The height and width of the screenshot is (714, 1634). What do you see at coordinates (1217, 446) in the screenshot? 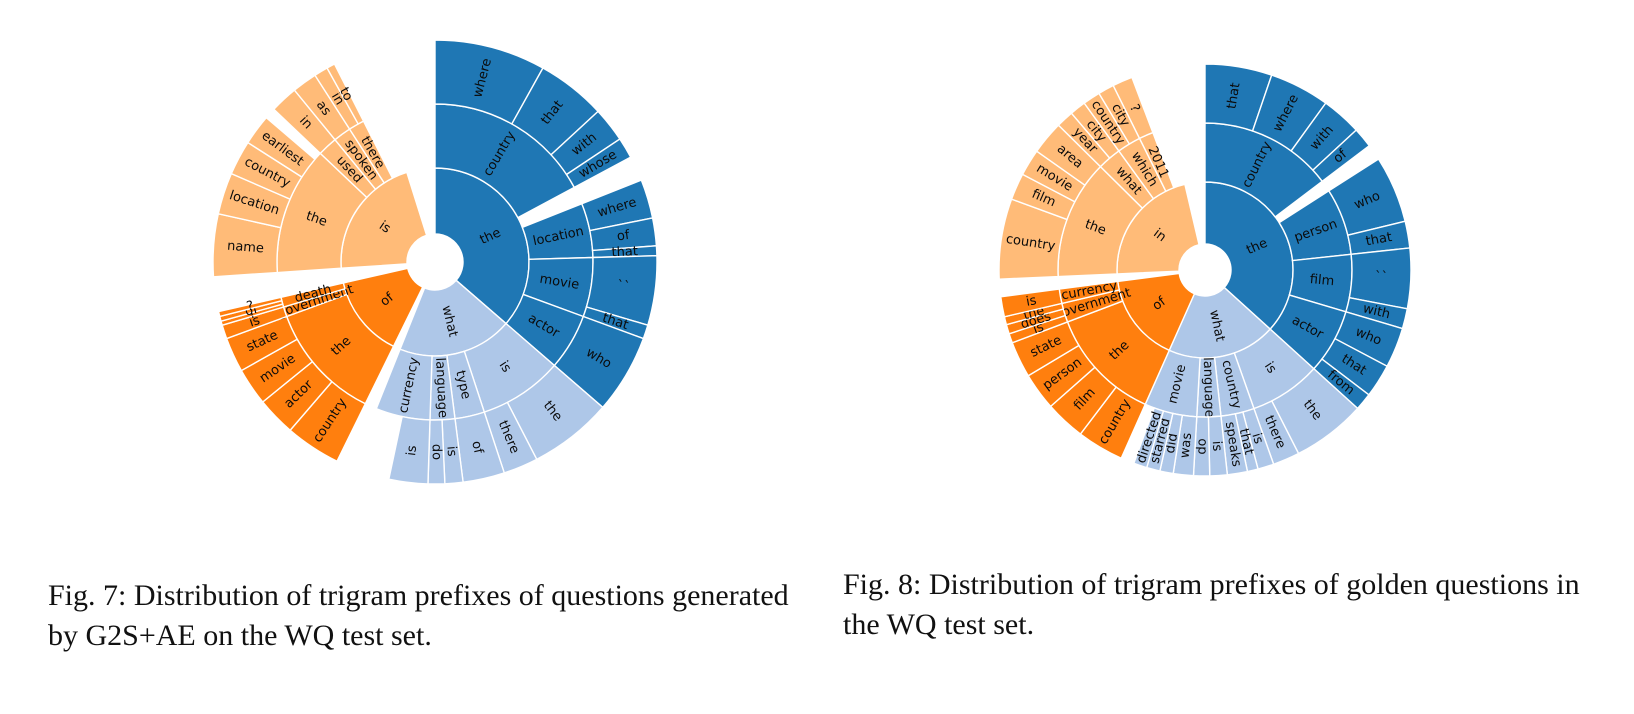
I see `fig8-segment-what-1-language-2-is-0-label: is` at bounding box center [1217, 446].